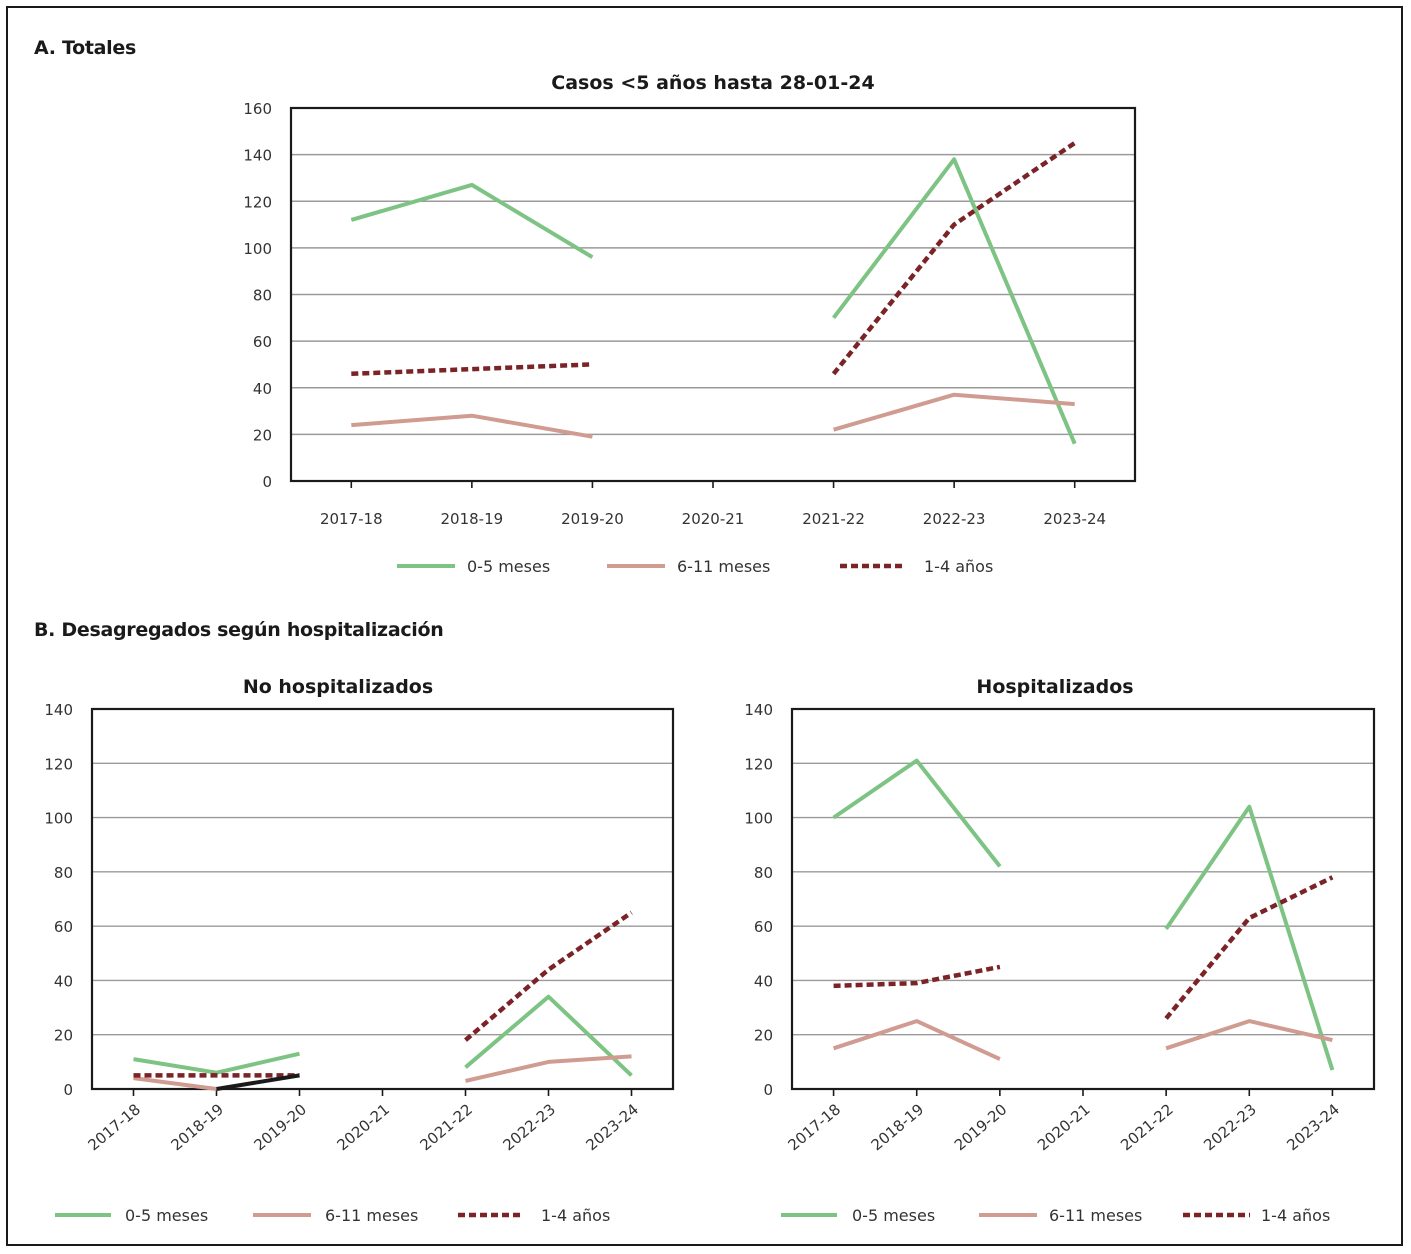  What do you see at coordinates (338, 687) in the screenshot?
I see `chart-title: No hospitalizados` at bounding box center [338, 687].